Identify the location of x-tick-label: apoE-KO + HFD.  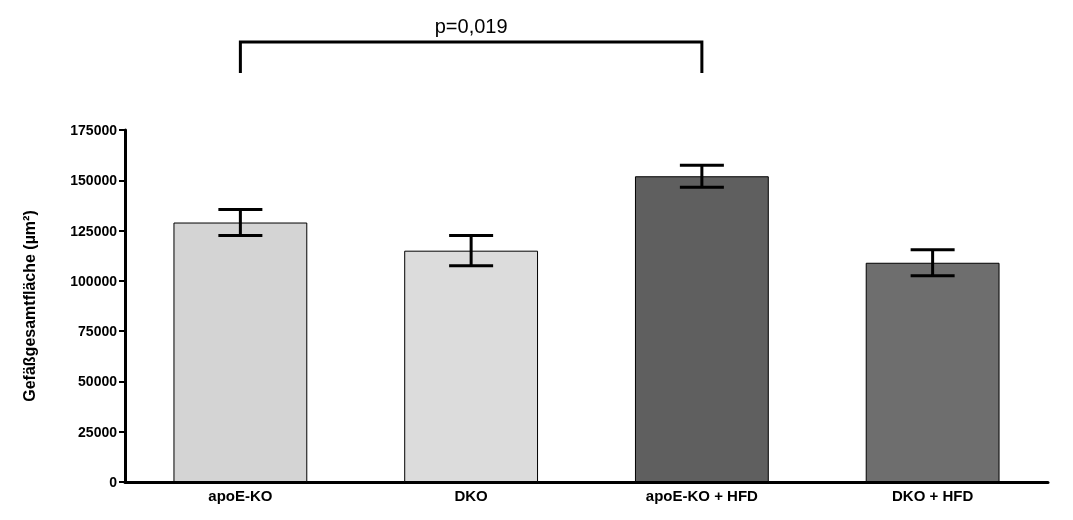
(702, 495).